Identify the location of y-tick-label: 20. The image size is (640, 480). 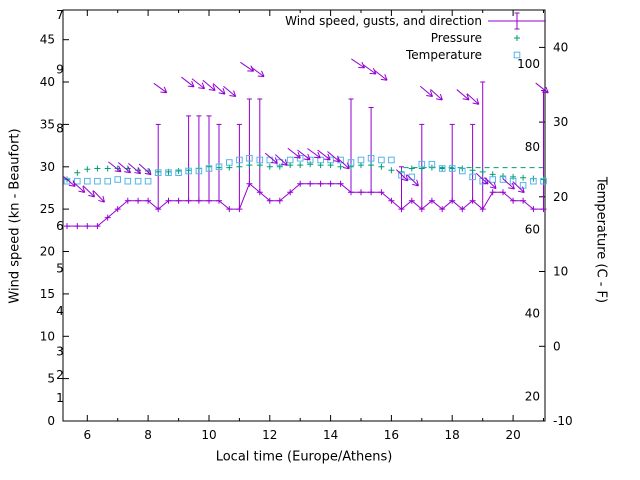
(47, 252).